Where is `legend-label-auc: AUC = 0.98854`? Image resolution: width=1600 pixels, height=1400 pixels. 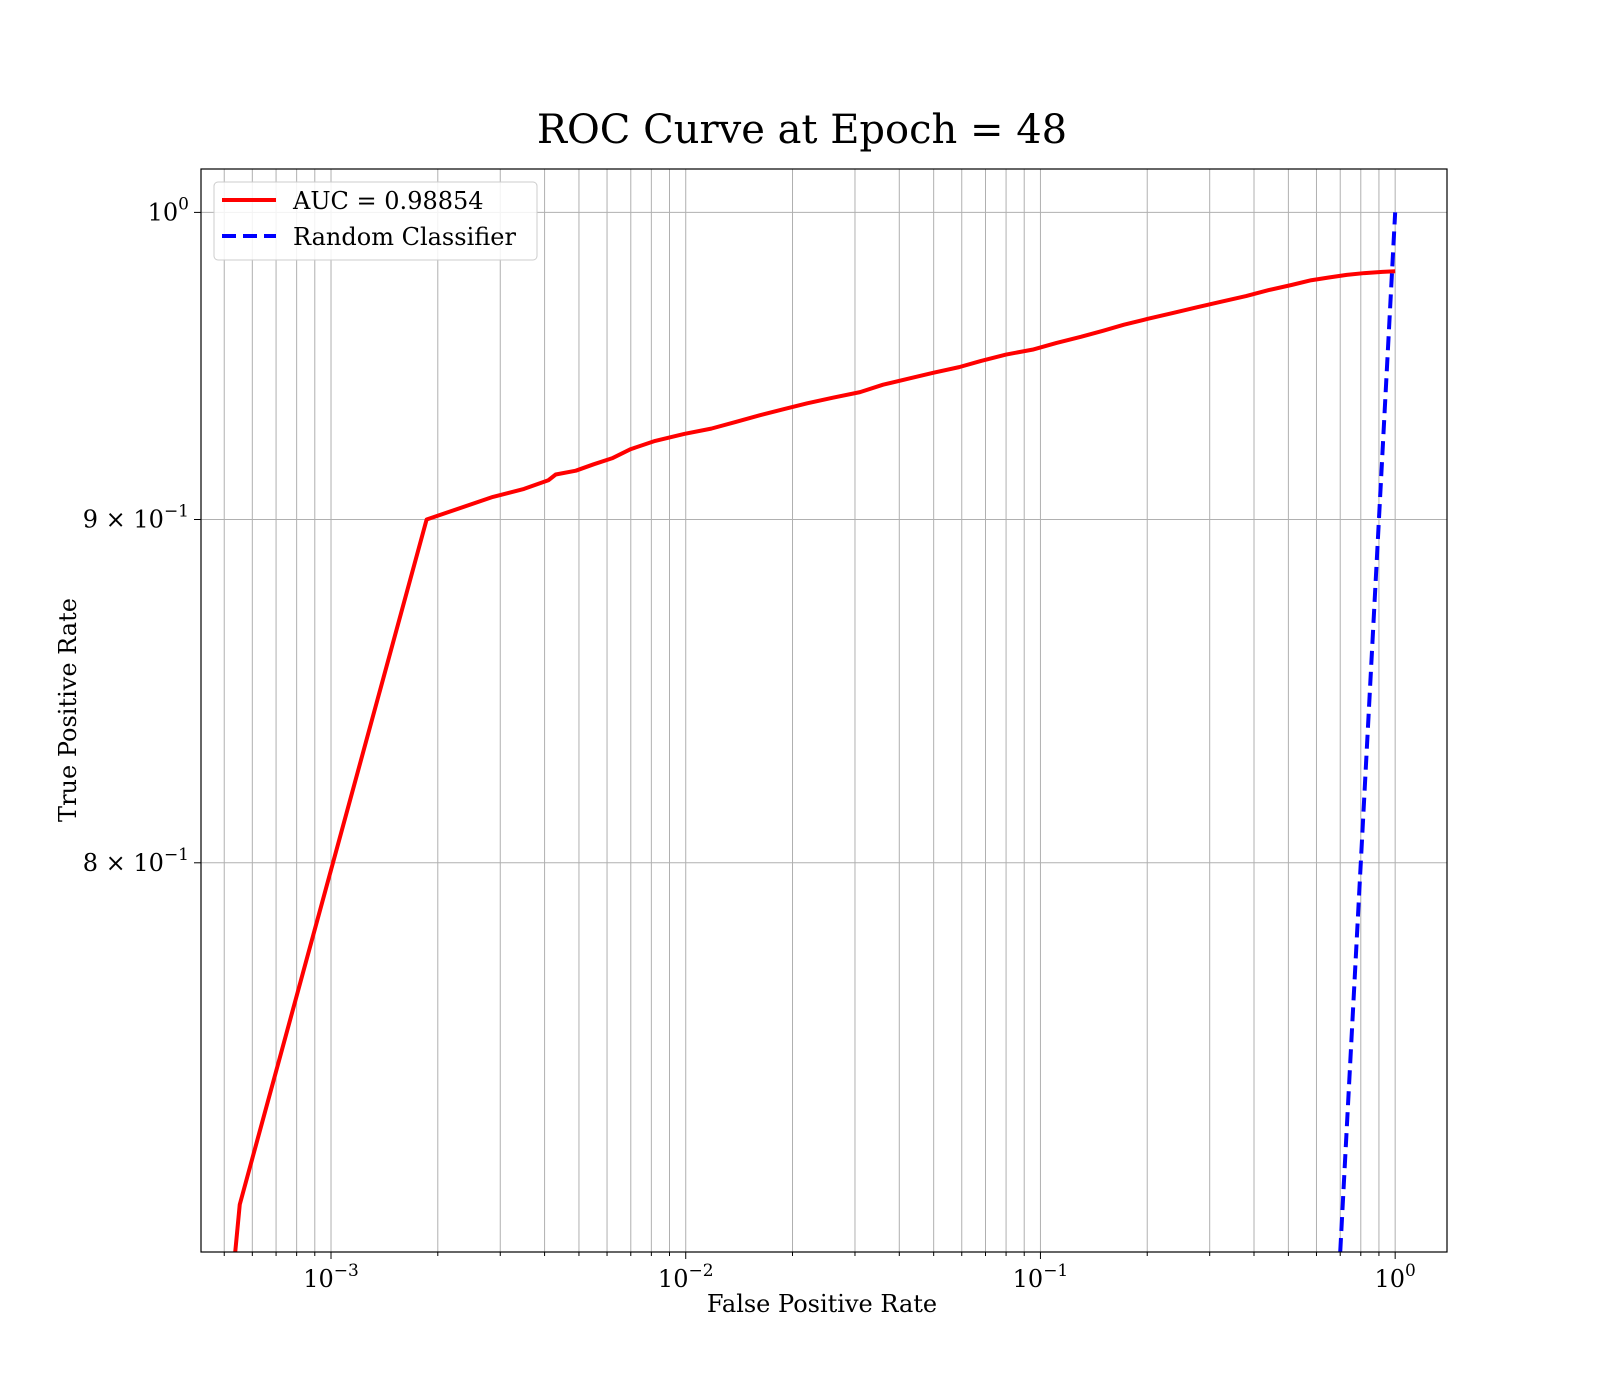
legend-label-auc: AUC = 0.98854 is located at coordinates (388, 201).